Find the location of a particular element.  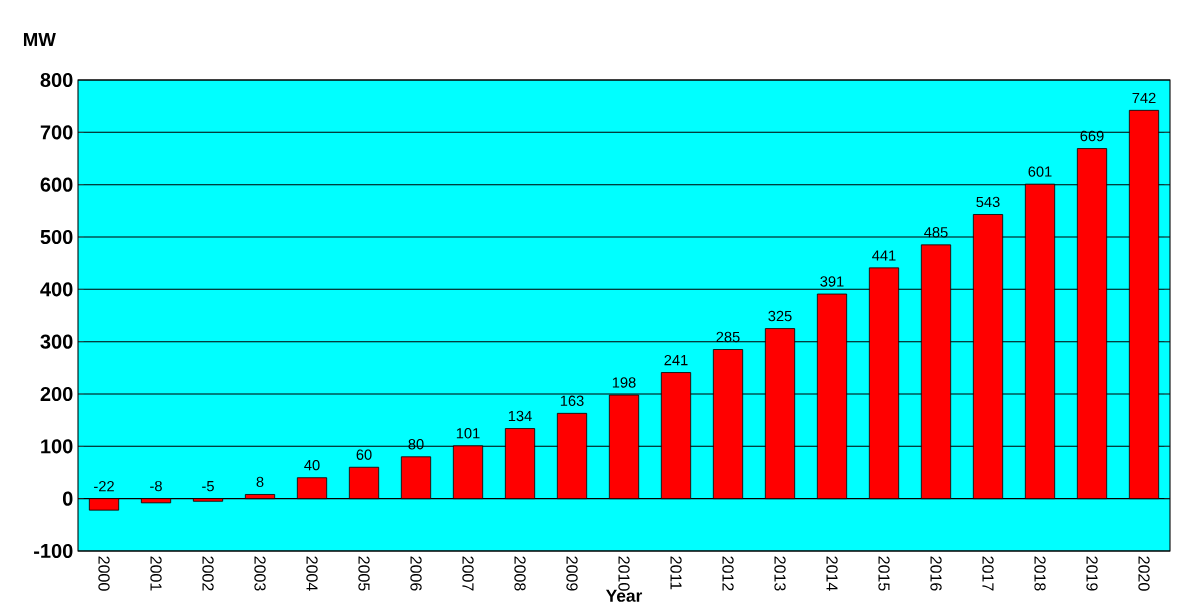

y-tick-label: 0 is located at coordinates (67, 498).